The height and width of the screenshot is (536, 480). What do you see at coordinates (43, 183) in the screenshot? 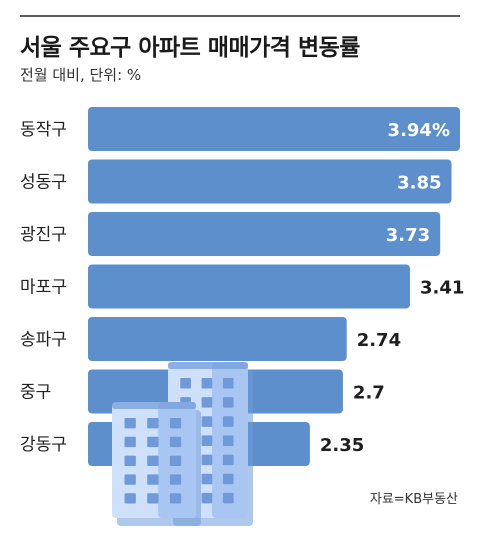
I see `category-label-2: 성동구` at bounding box center [43, 183].